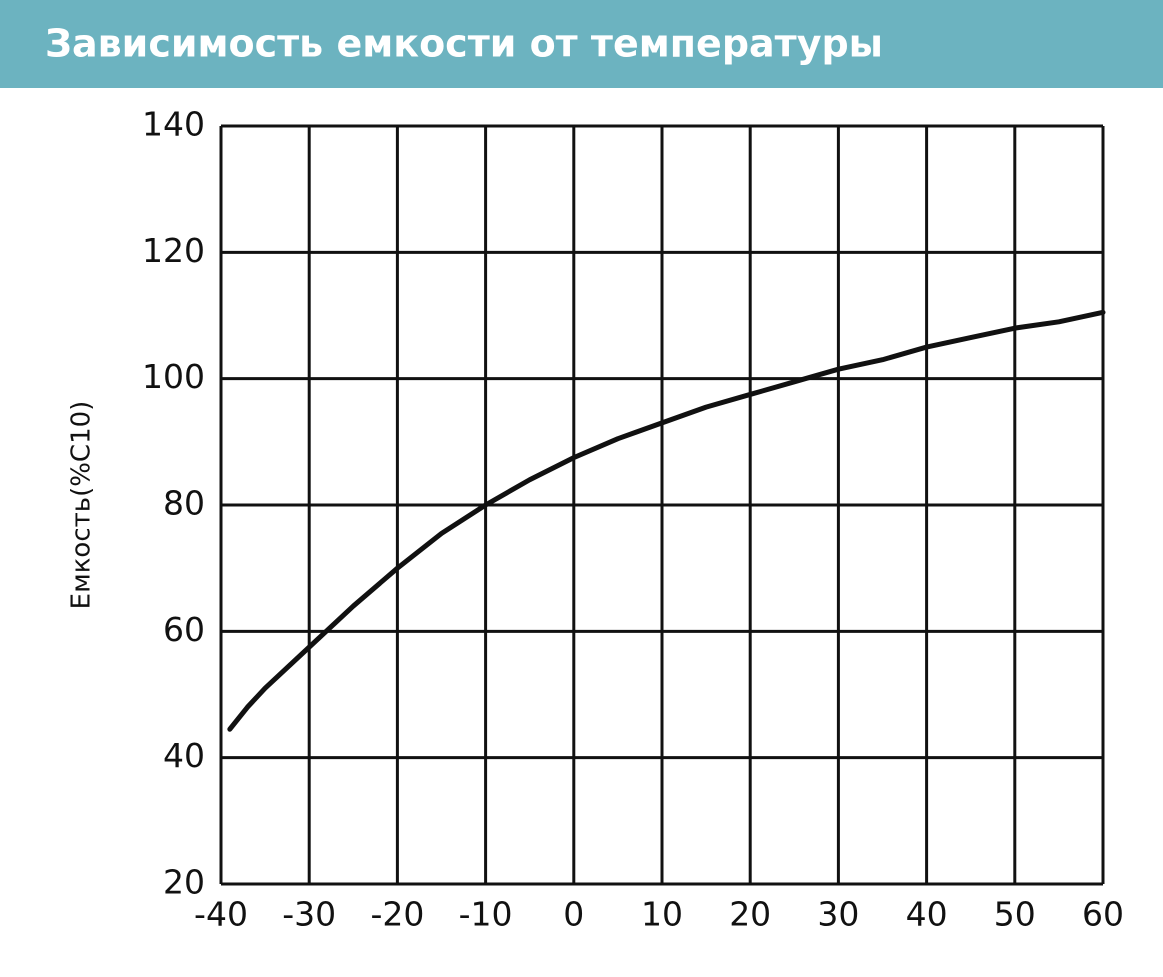 The width and height of the screenshot is (1163, 977). I want to click on y-tick-label: 80, so click(184, 503).